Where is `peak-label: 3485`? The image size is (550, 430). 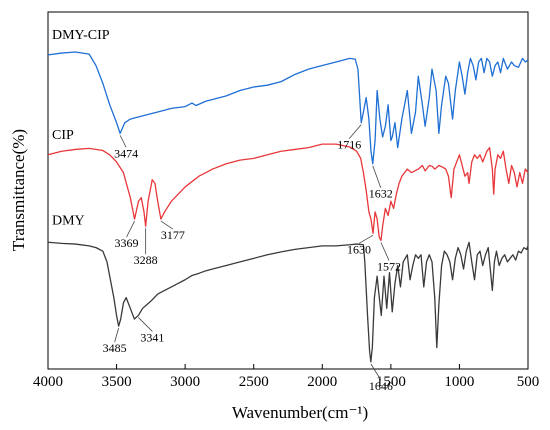 peak-label: 3485 is located at coordinates (115, 348).